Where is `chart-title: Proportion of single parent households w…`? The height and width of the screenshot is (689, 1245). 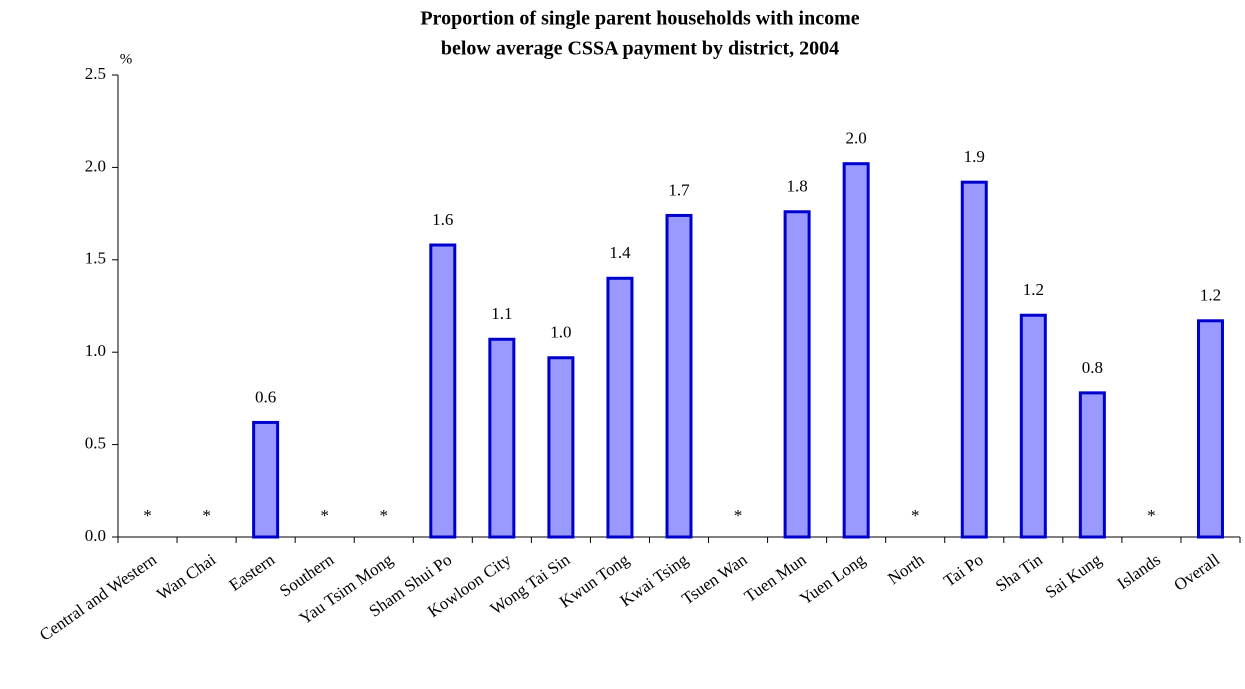 chart-title: Proportion of single parent households w… is located at coordinates (639, 19).